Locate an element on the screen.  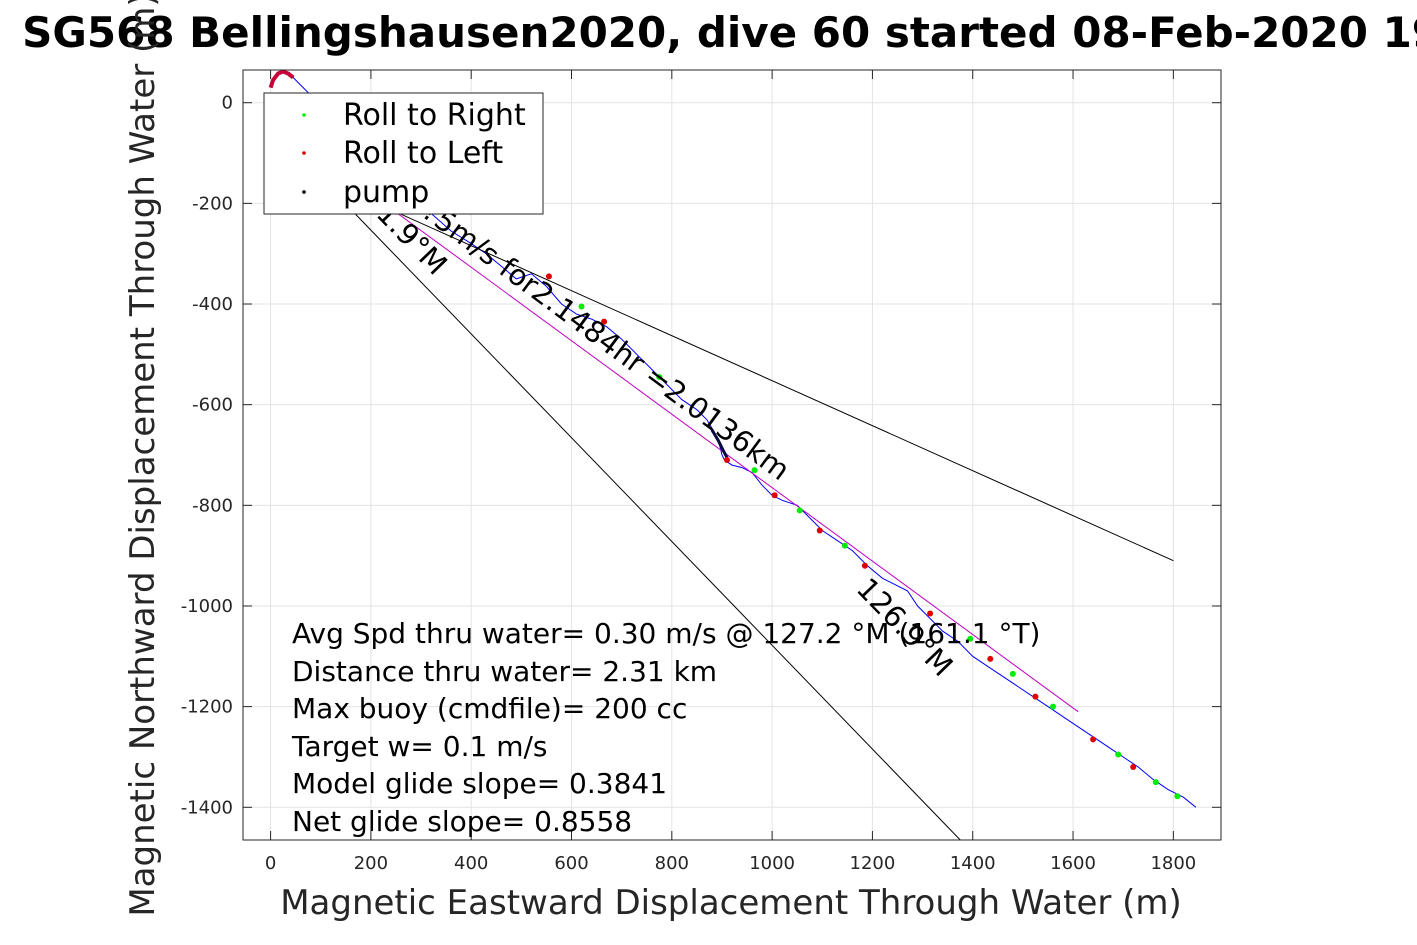
x-tick-label: 600 is located at coordinates (571, 863).